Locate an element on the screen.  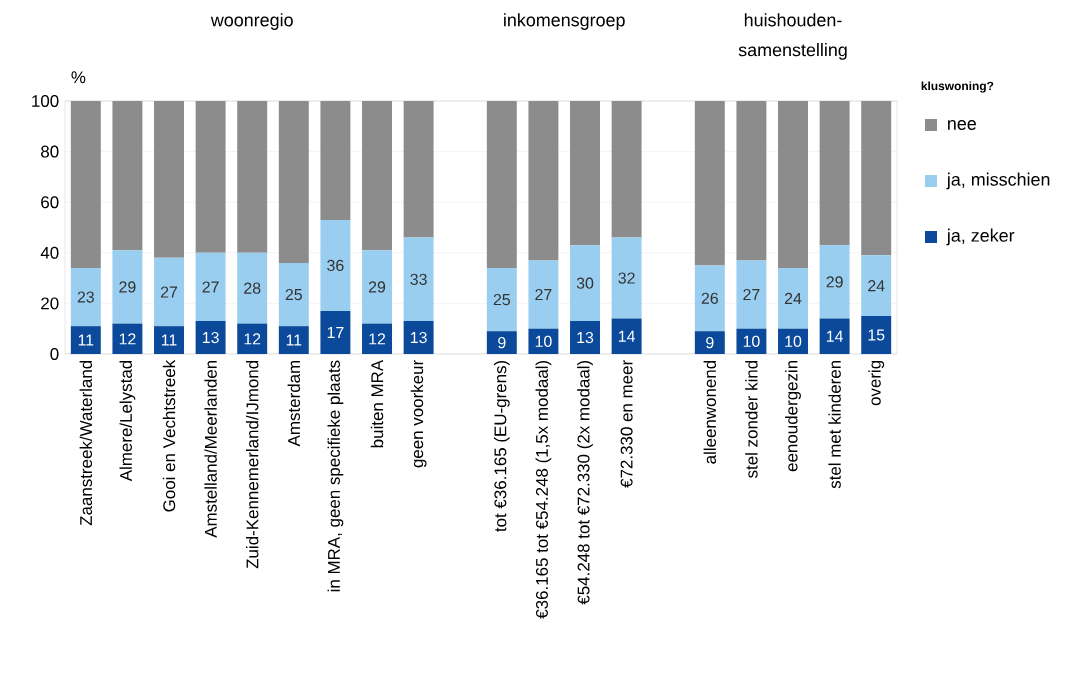
data-label: 23 is located at coordinates (85, 297).